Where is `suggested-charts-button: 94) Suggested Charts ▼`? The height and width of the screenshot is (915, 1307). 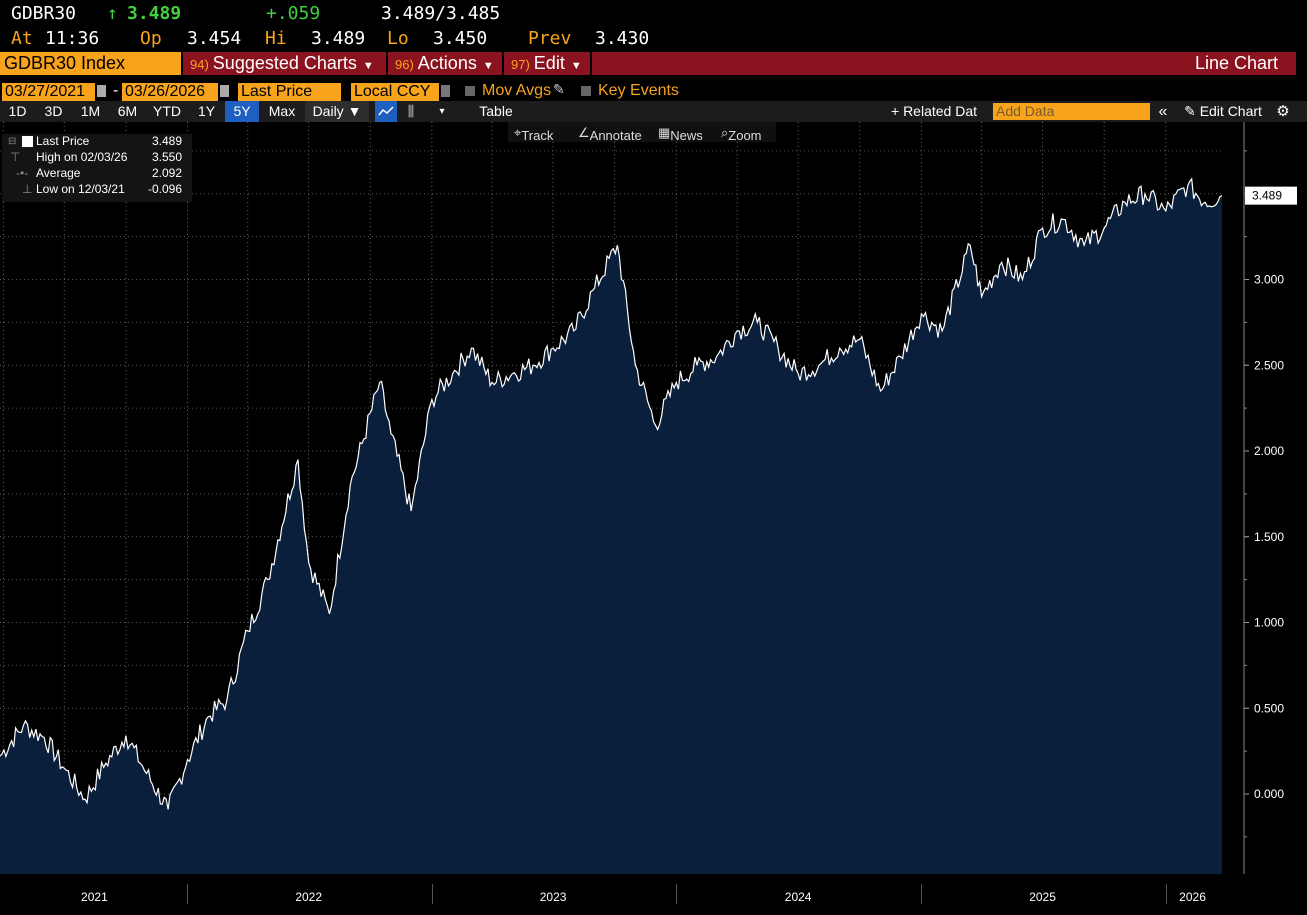 suggested-charts-button: 94) Suggested Charts ▼ is located at coordinates (282, 63).